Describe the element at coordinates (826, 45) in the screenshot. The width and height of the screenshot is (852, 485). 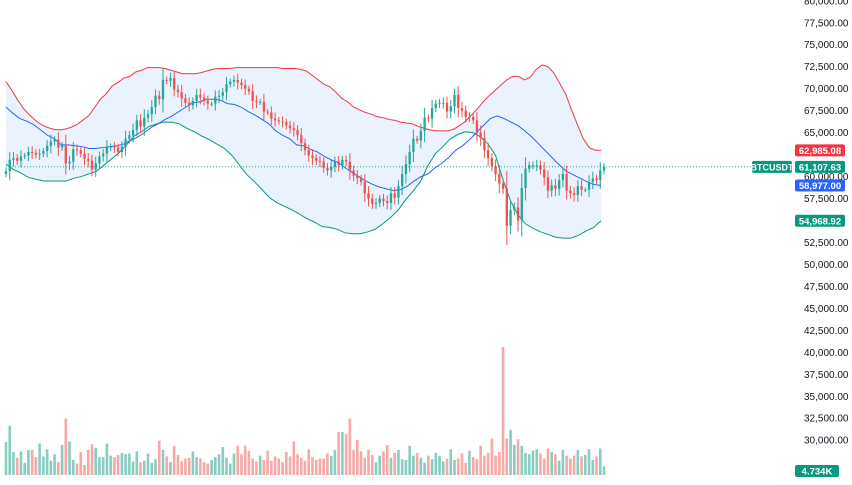
I see `y-tick-label: 75,000.00` at that location.